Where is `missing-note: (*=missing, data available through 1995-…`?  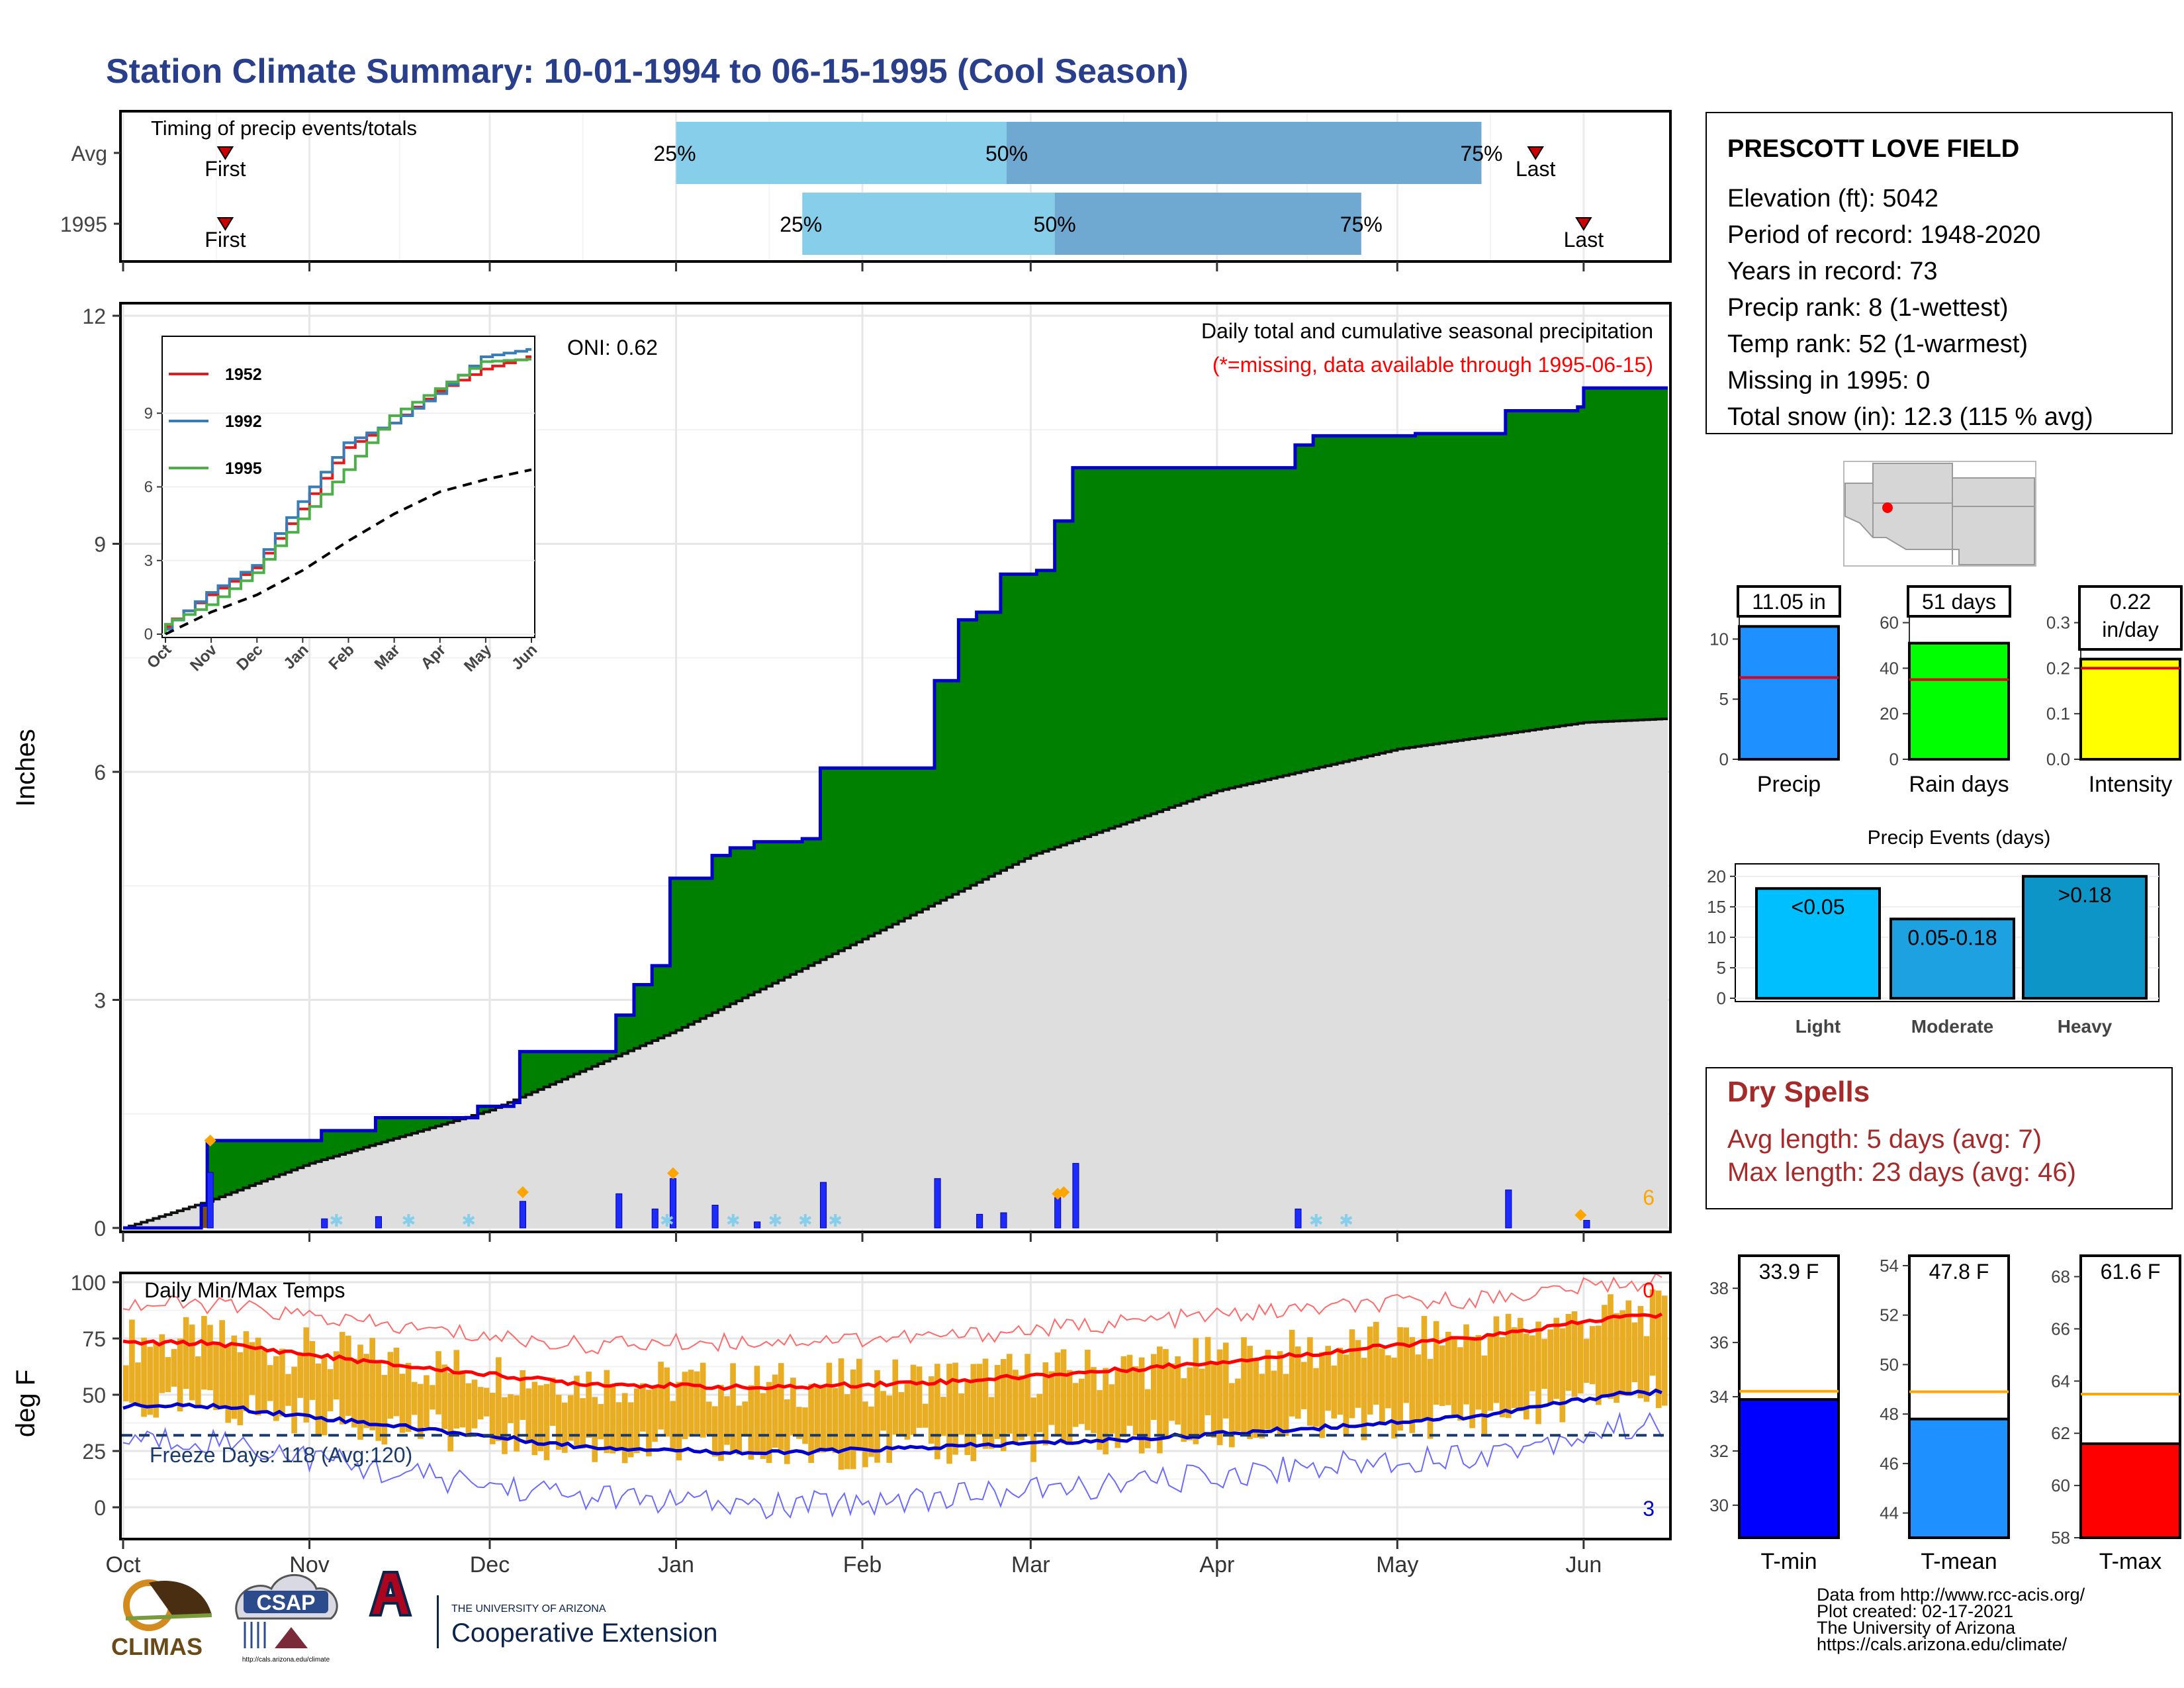 missing-note: (*=missing, data available through 1995-… is located at coordinates (1433, 365).